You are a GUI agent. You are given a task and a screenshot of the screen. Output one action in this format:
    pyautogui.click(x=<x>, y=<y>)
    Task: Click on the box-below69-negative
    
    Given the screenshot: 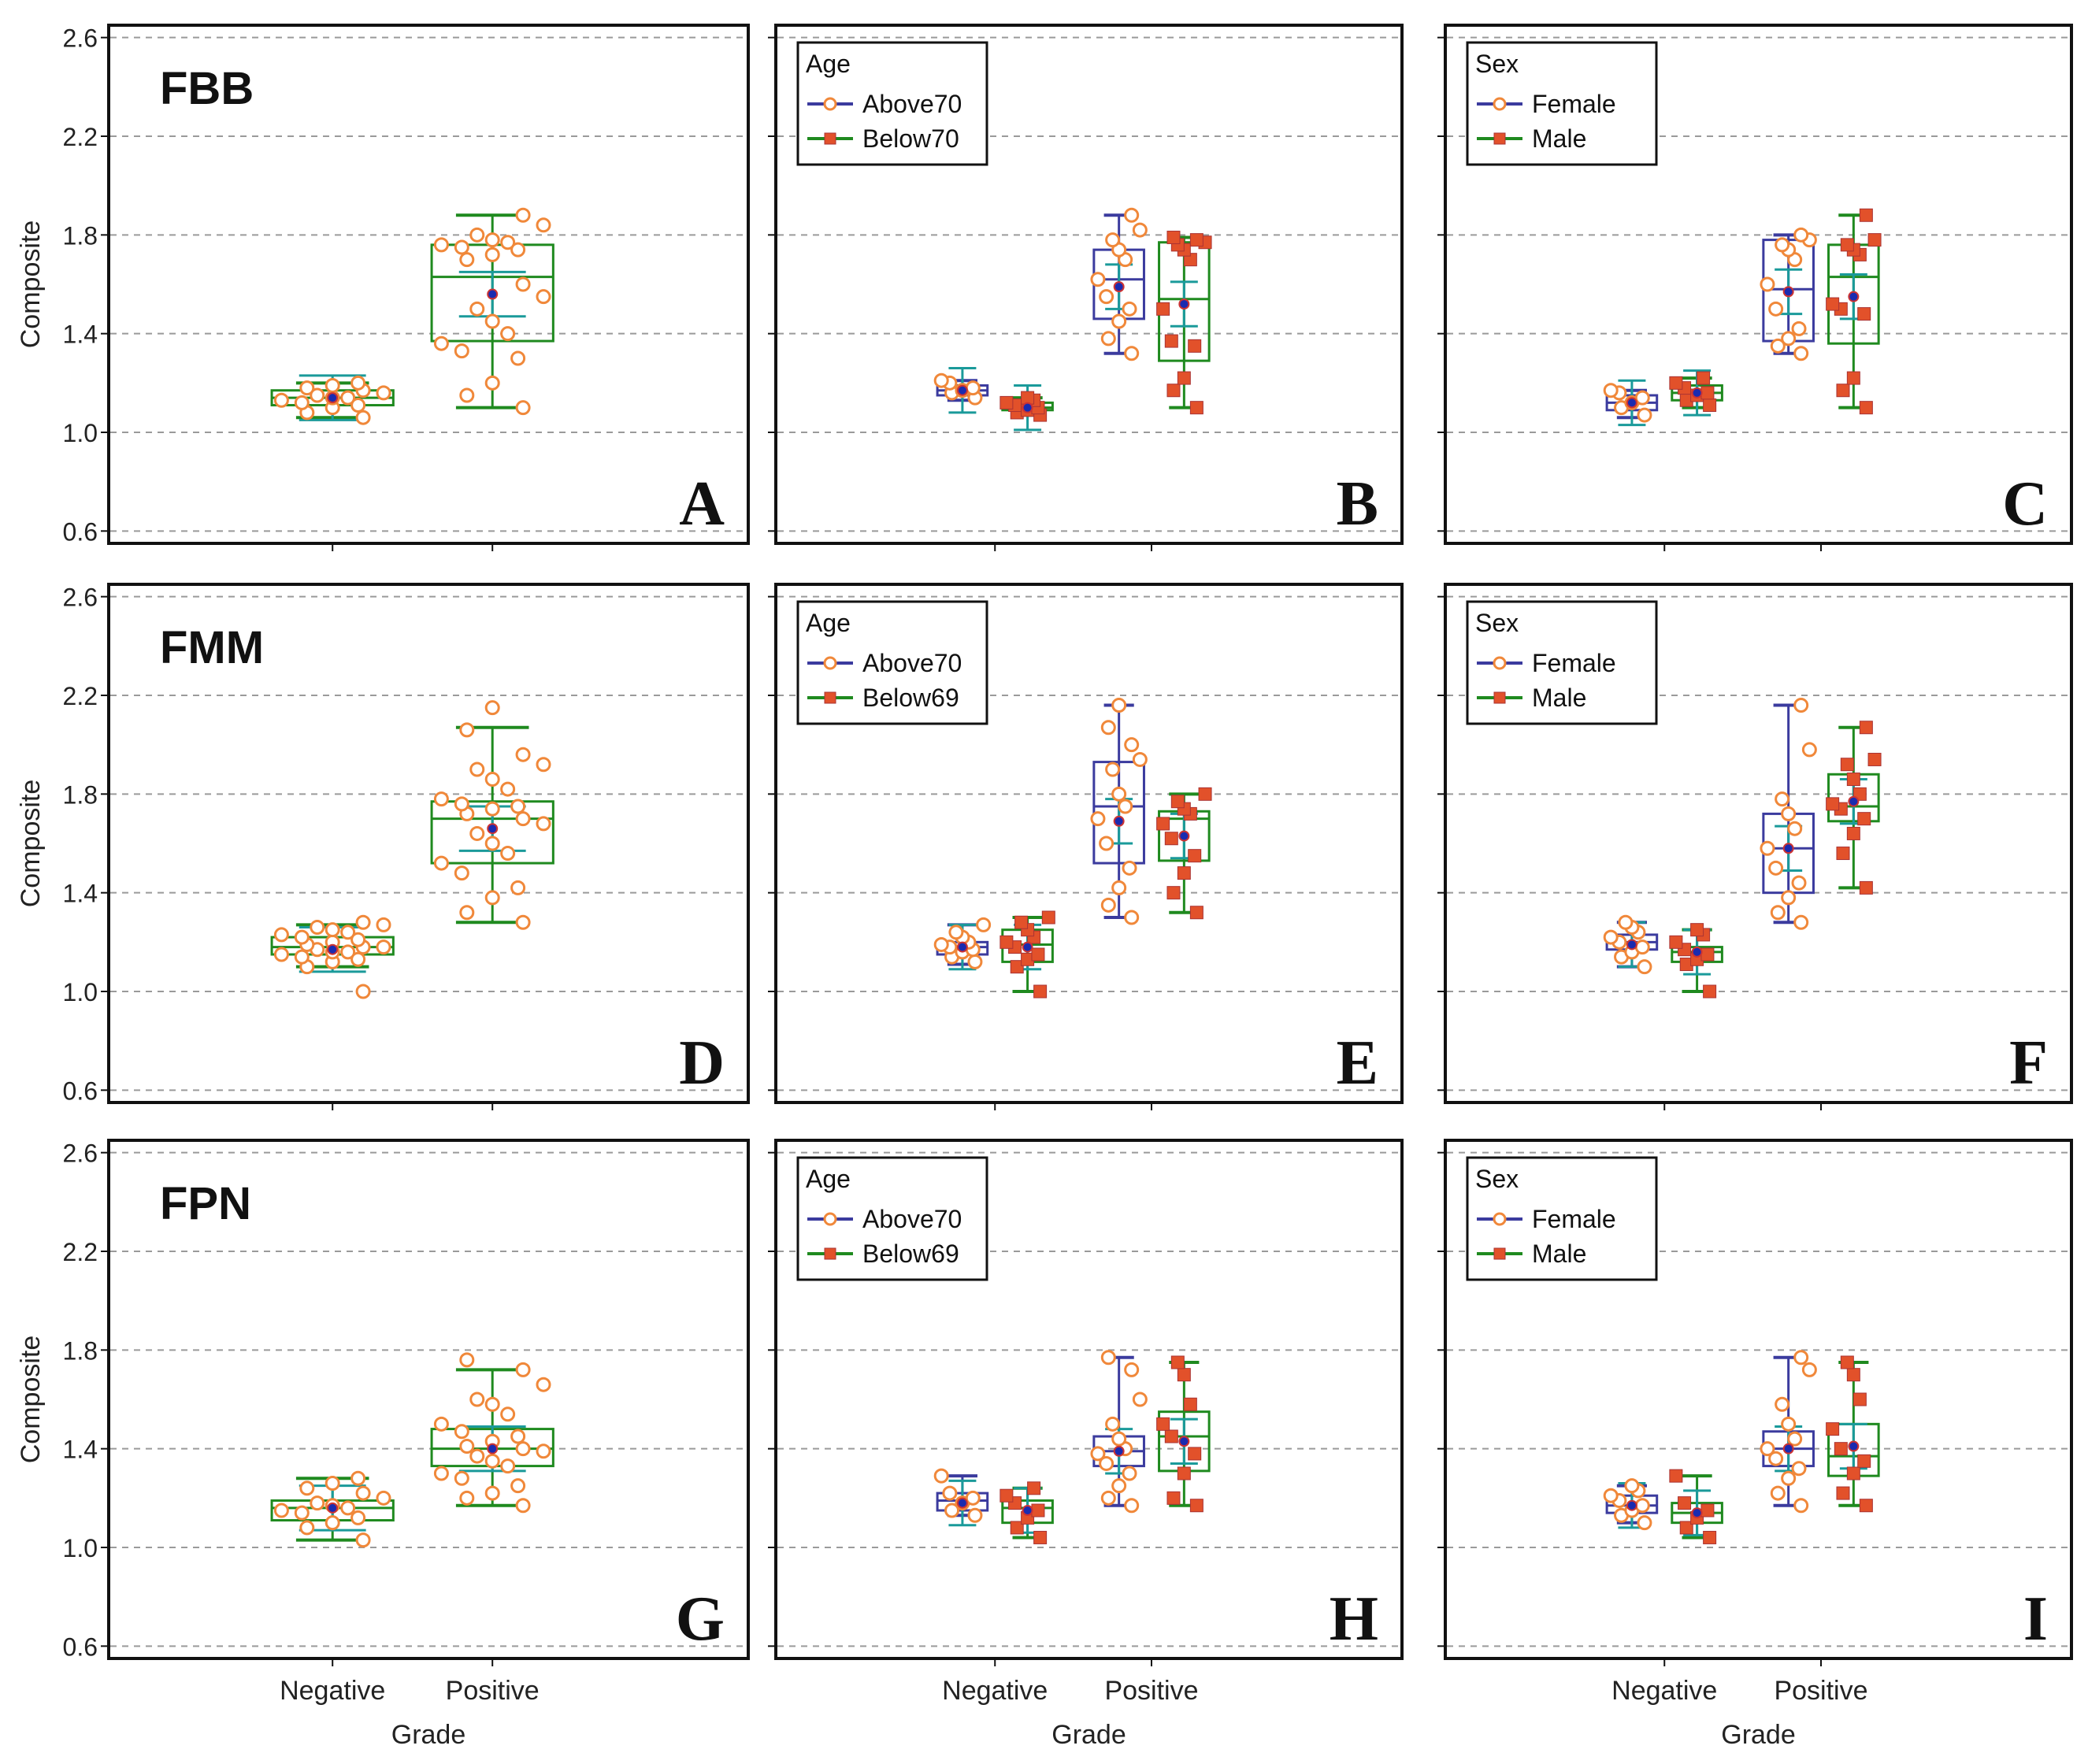 What is the action you would take?
    pyautogui.click(x=1027, y=954)
    